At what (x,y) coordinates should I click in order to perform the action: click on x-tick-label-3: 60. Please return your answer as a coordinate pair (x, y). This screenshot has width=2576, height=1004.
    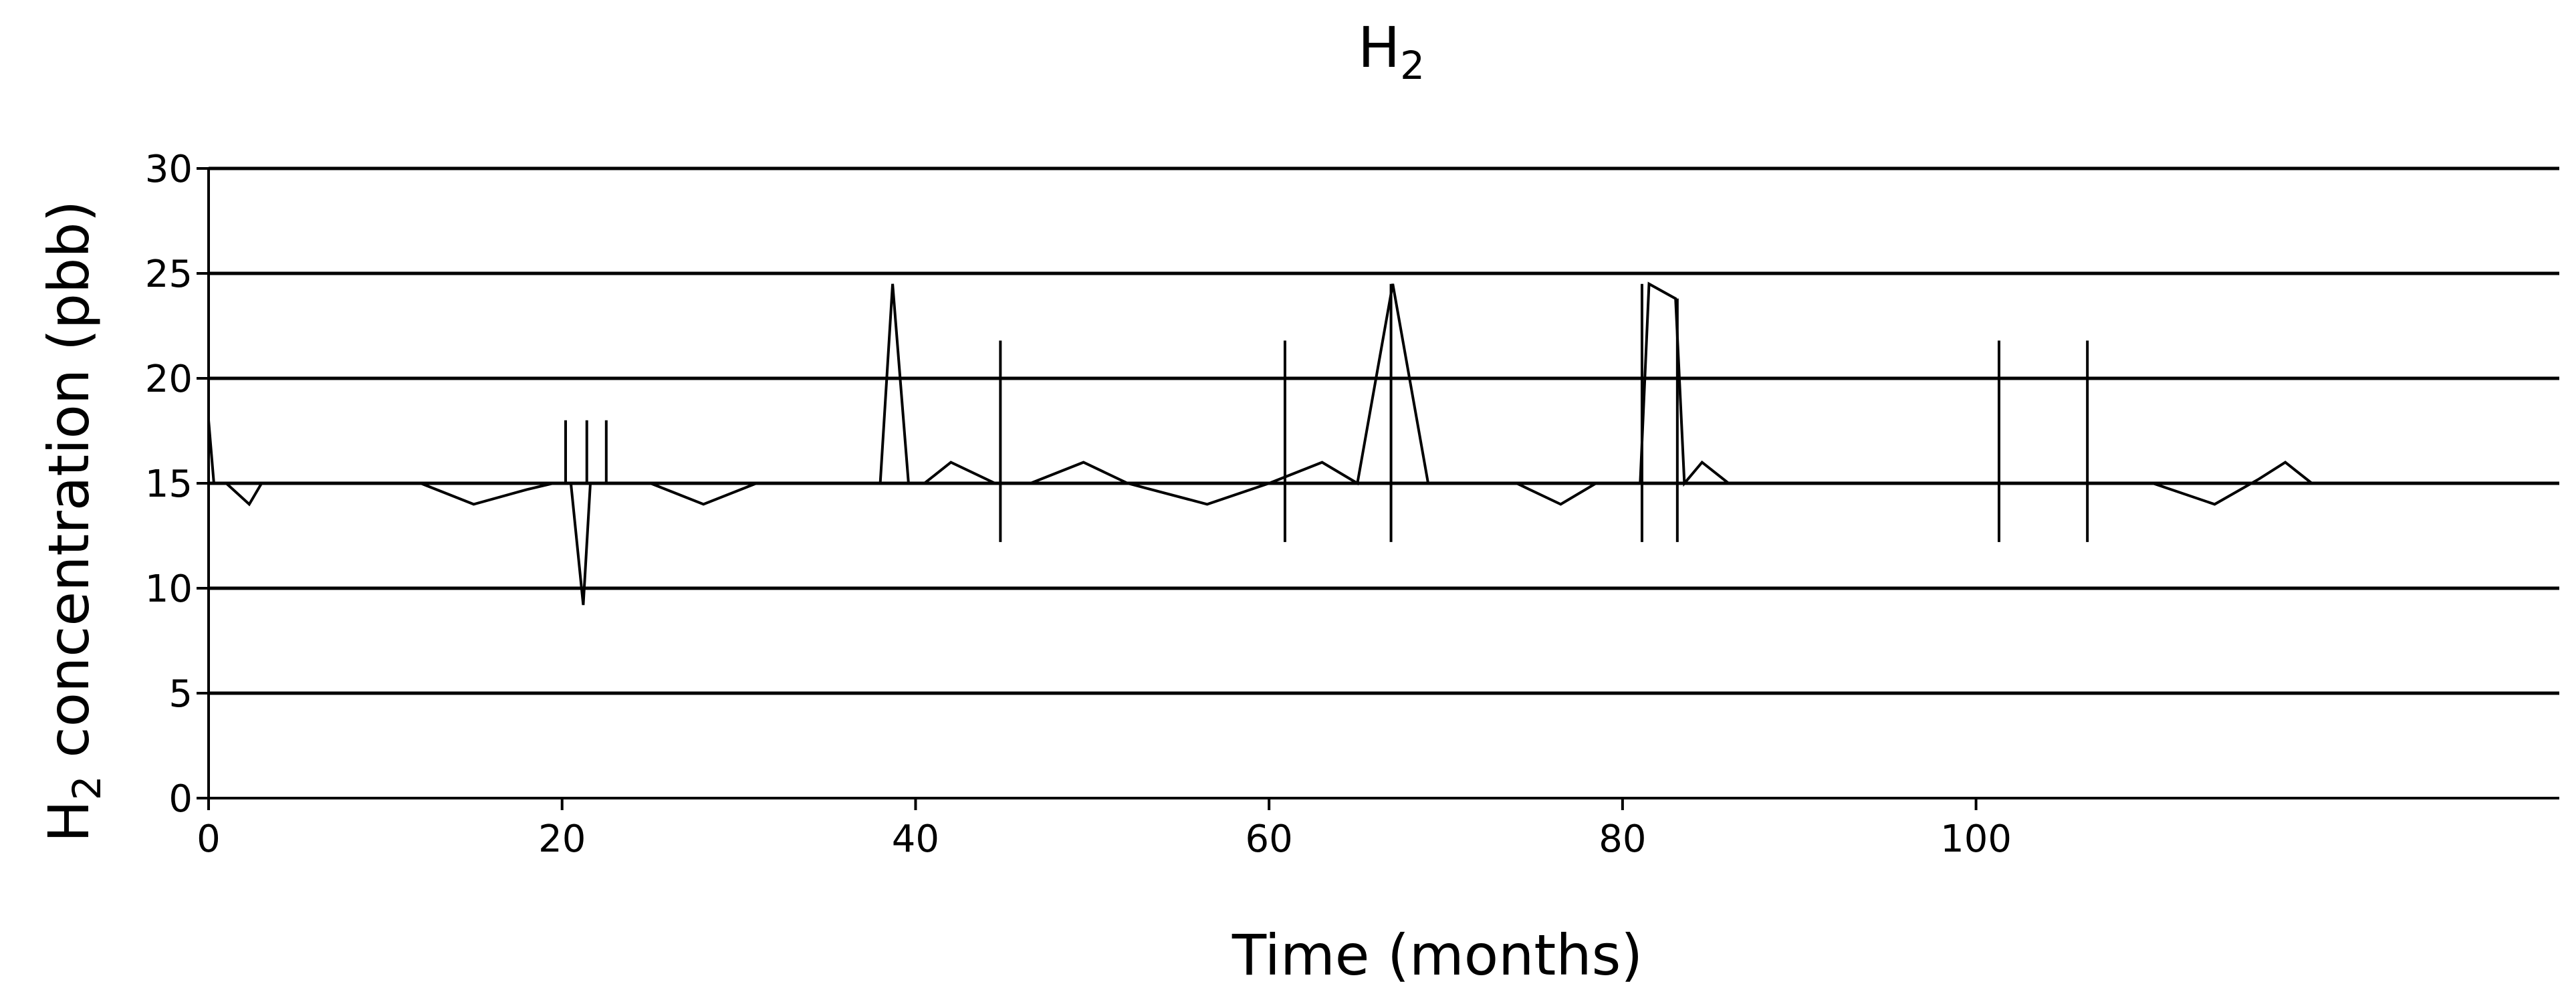
    Looking at the image, I should click on (1269, 839).